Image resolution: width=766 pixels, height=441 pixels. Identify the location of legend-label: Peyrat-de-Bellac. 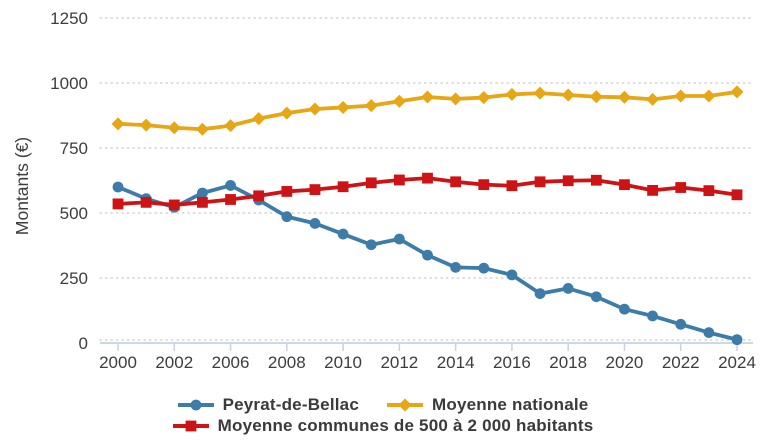
(290, 404).